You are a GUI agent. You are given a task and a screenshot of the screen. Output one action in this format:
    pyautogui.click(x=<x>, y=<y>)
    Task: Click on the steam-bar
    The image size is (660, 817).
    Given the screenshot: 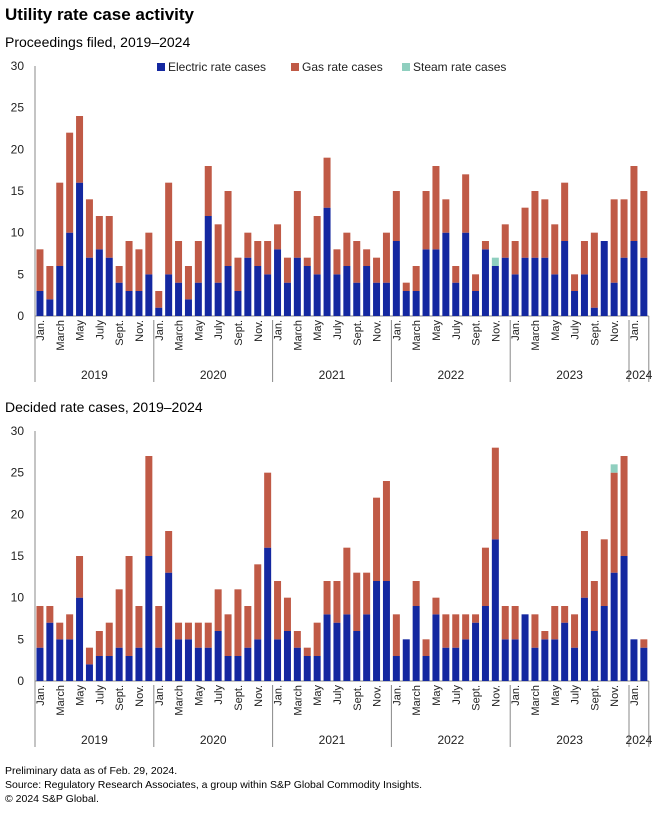 What is the action you would take?
    pyautogui.click(x=495, y=261)
    